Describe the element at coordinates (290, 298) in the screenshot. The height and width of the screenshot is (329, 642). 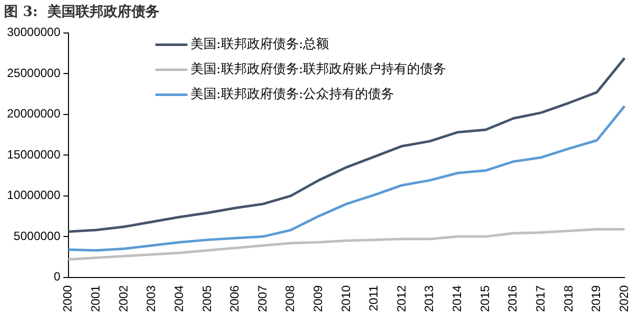
I see `x-tick-label: 2008` at that location.